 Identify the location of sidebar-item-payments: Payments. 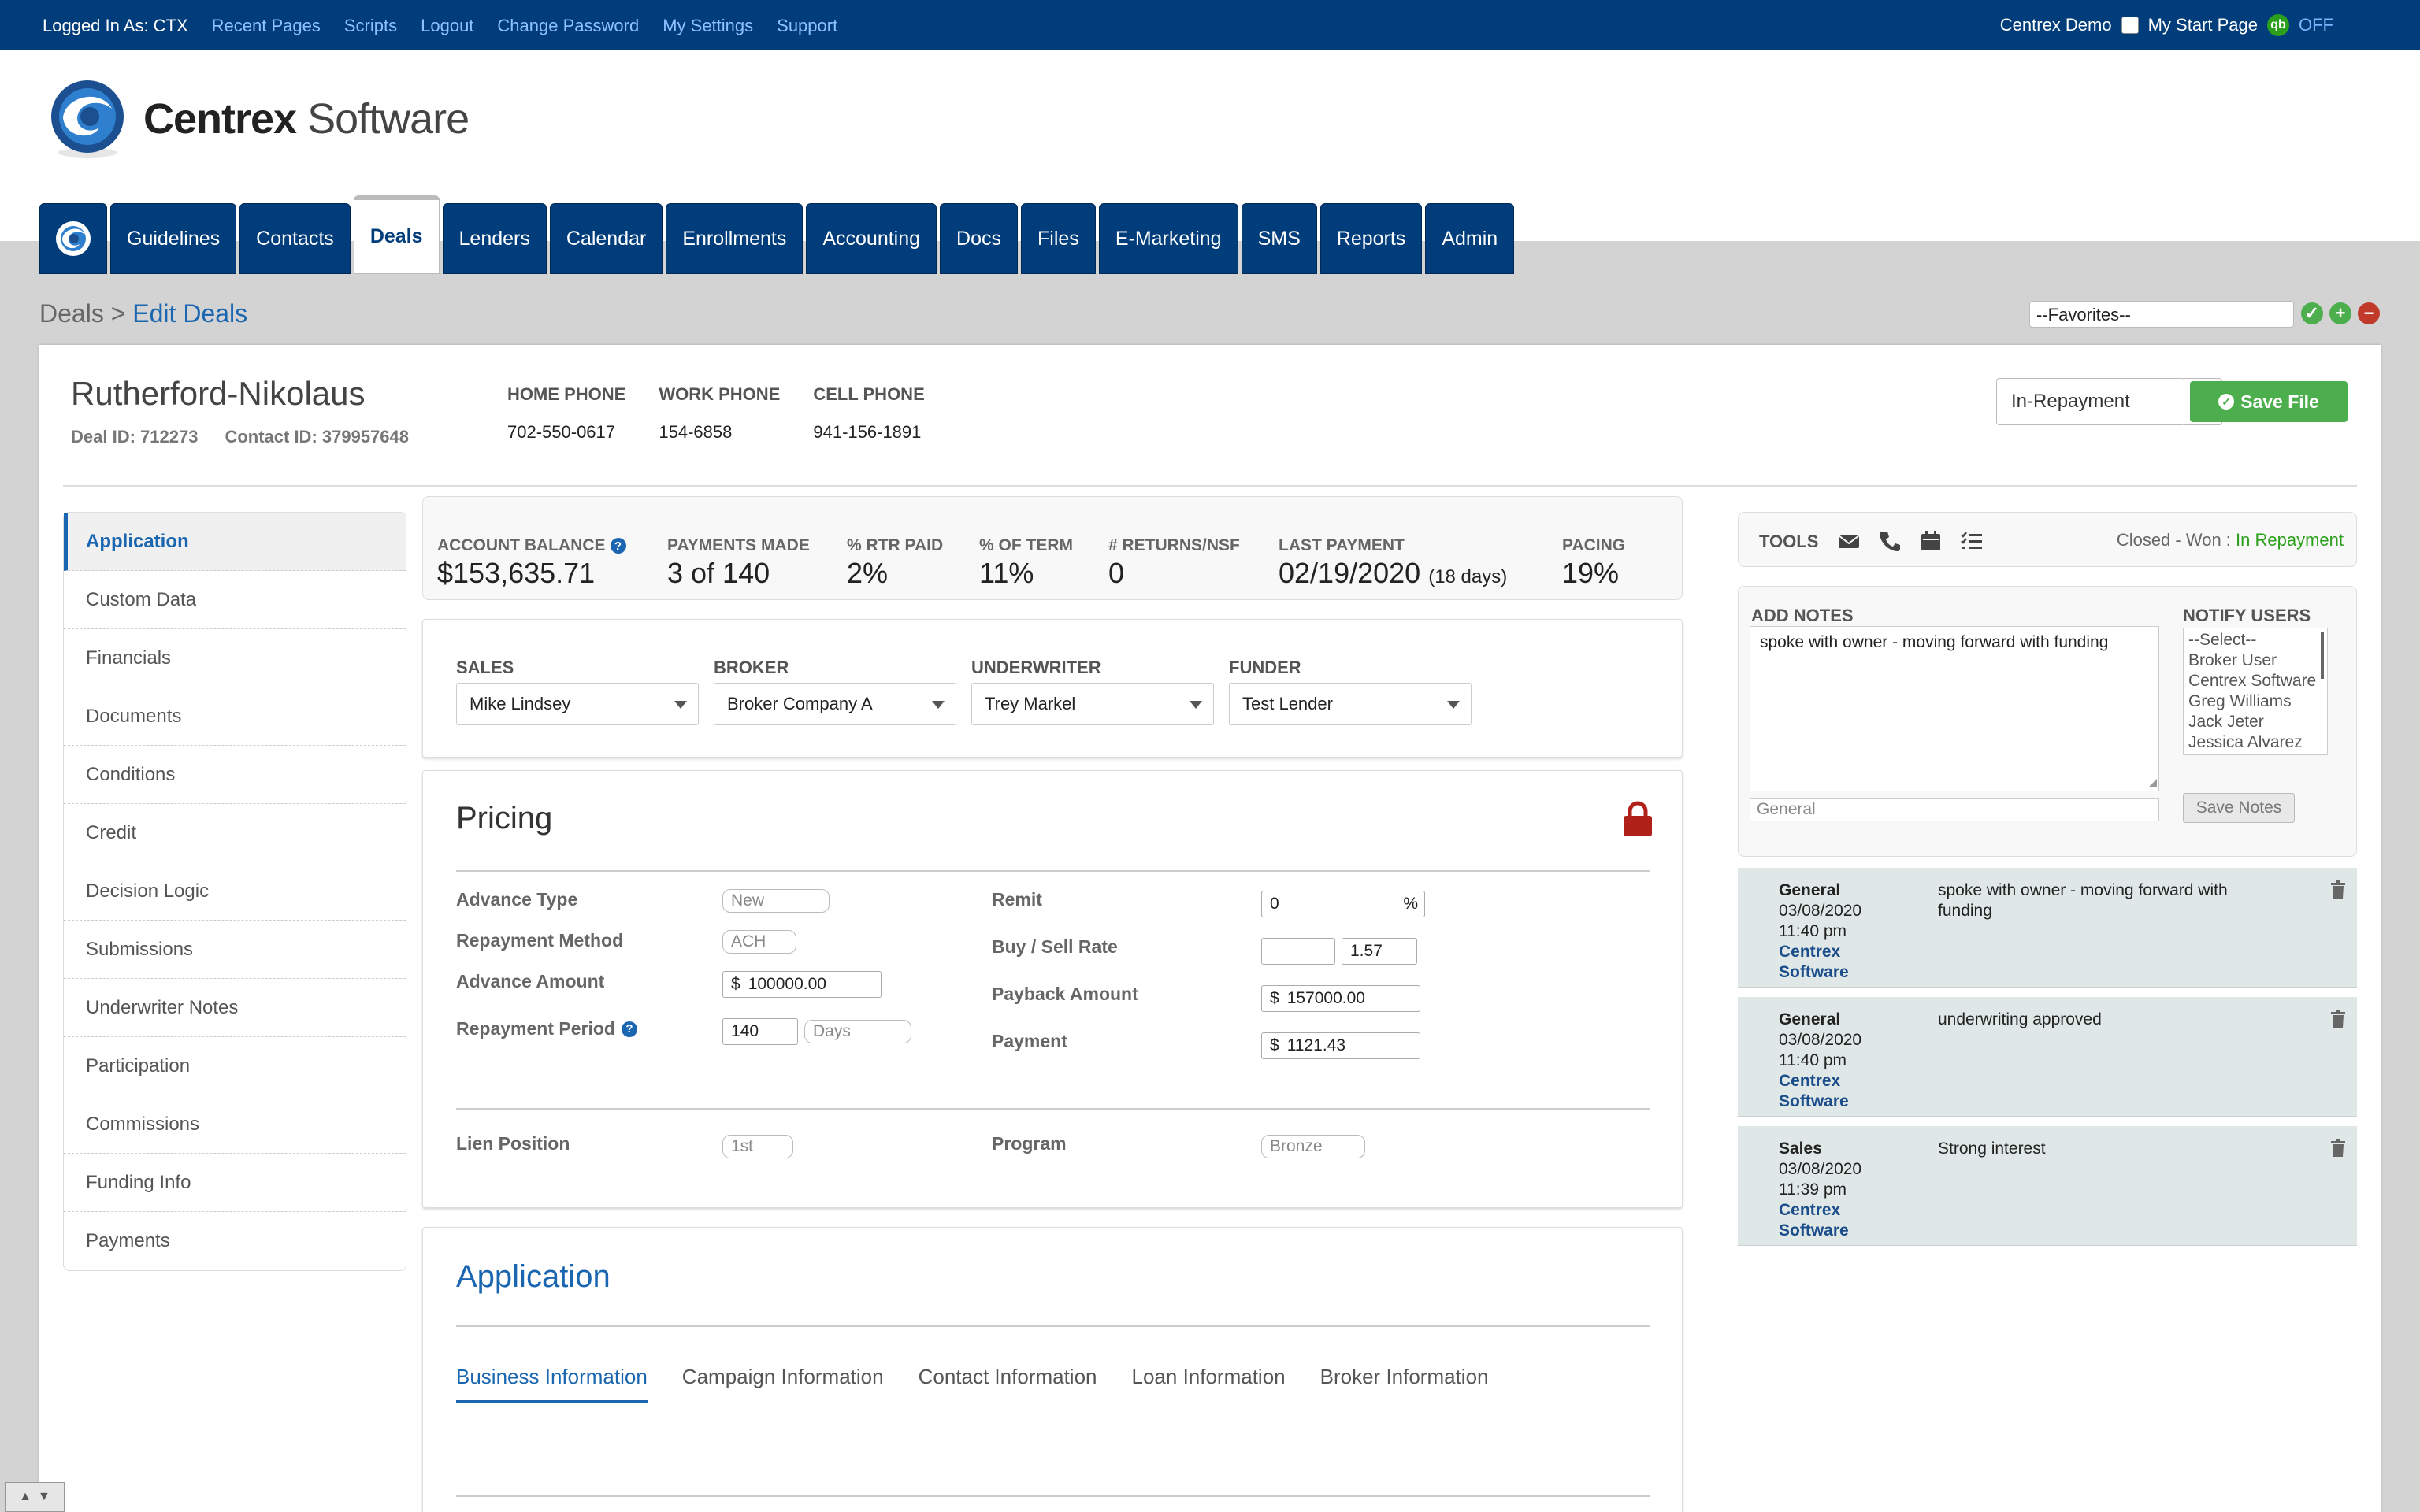
(128, 1240).